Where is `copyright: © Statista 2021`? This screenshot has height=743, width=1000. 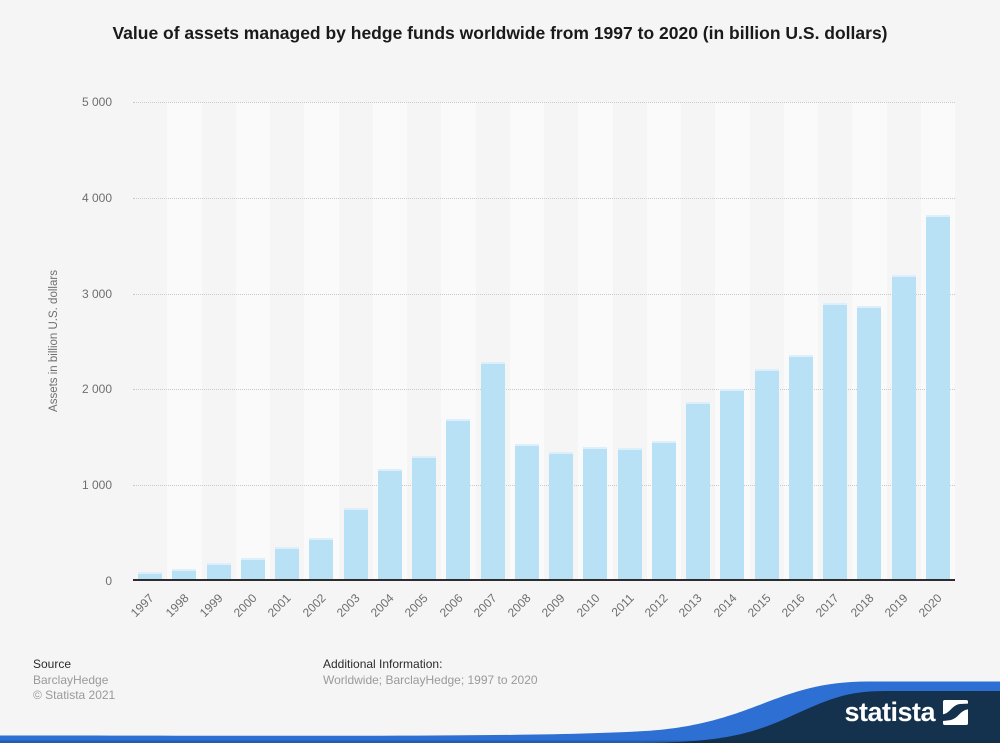
copyright: © Statista 2021 is located at coordinates (74, 695).